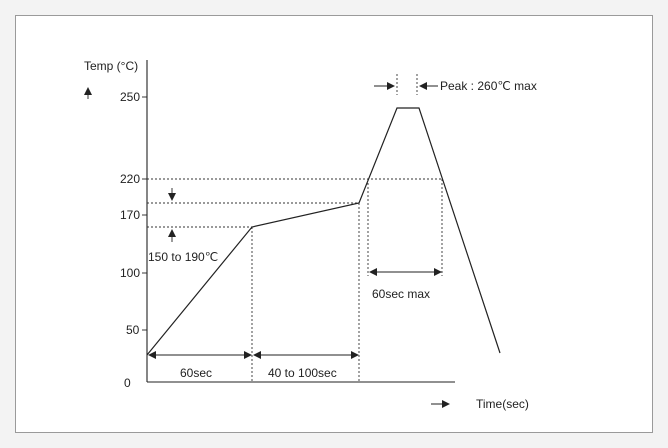  I want to click on y-axis-label: Temp (°C), so click(111, 66).